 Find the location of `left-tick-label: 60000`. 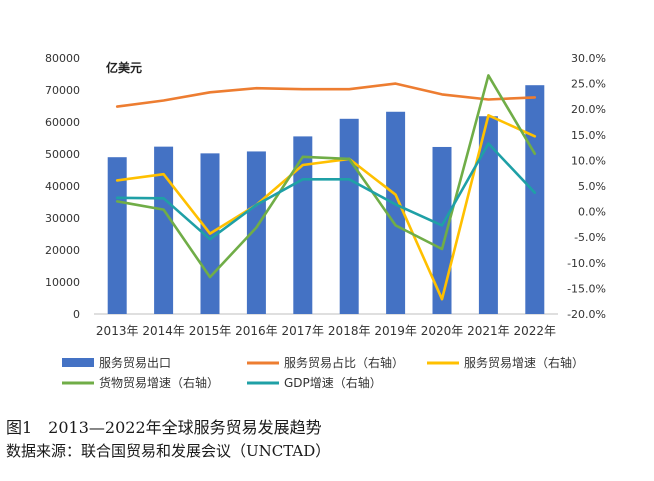

left-tick-label: 60000 is located at coordinates (62, 122).